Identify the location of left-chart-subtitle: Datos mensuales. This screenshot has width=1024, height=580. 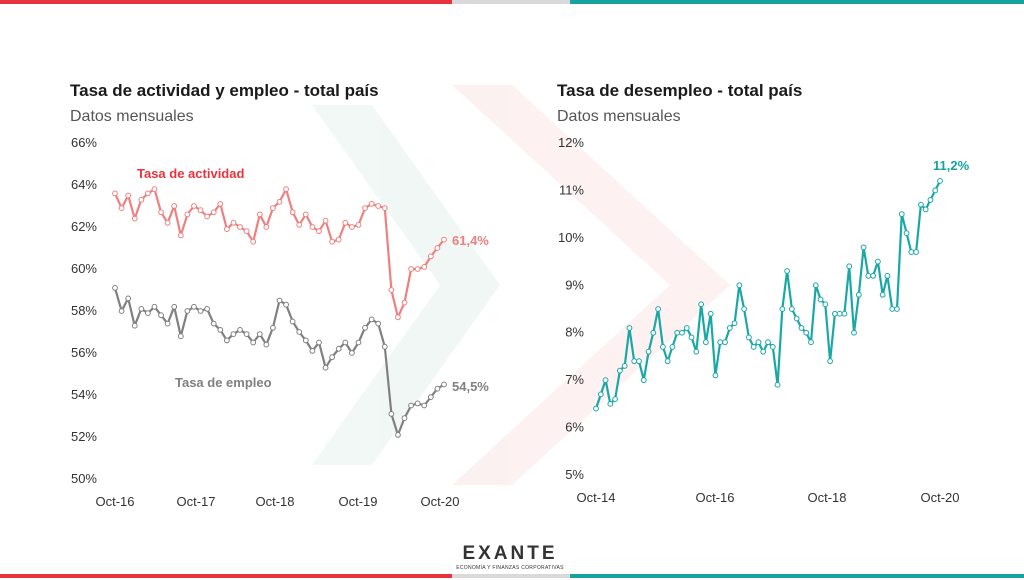
(132, 116).